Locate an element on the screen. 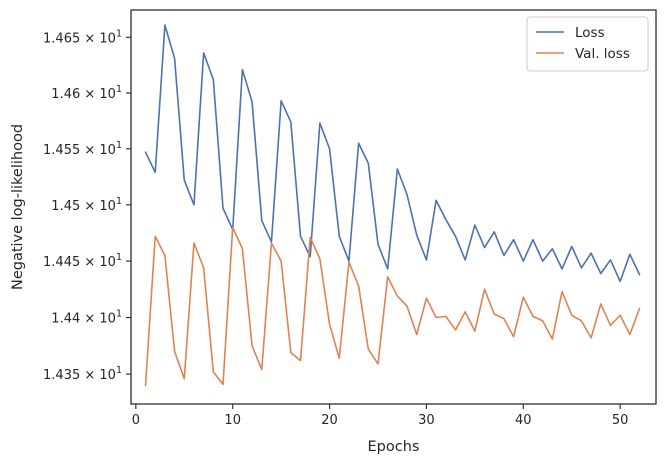 Image resolution: width=667 pixels, height=463 pixels. y-tick-label: 1.435 × 10¹ is located at coordinates (82, 374).